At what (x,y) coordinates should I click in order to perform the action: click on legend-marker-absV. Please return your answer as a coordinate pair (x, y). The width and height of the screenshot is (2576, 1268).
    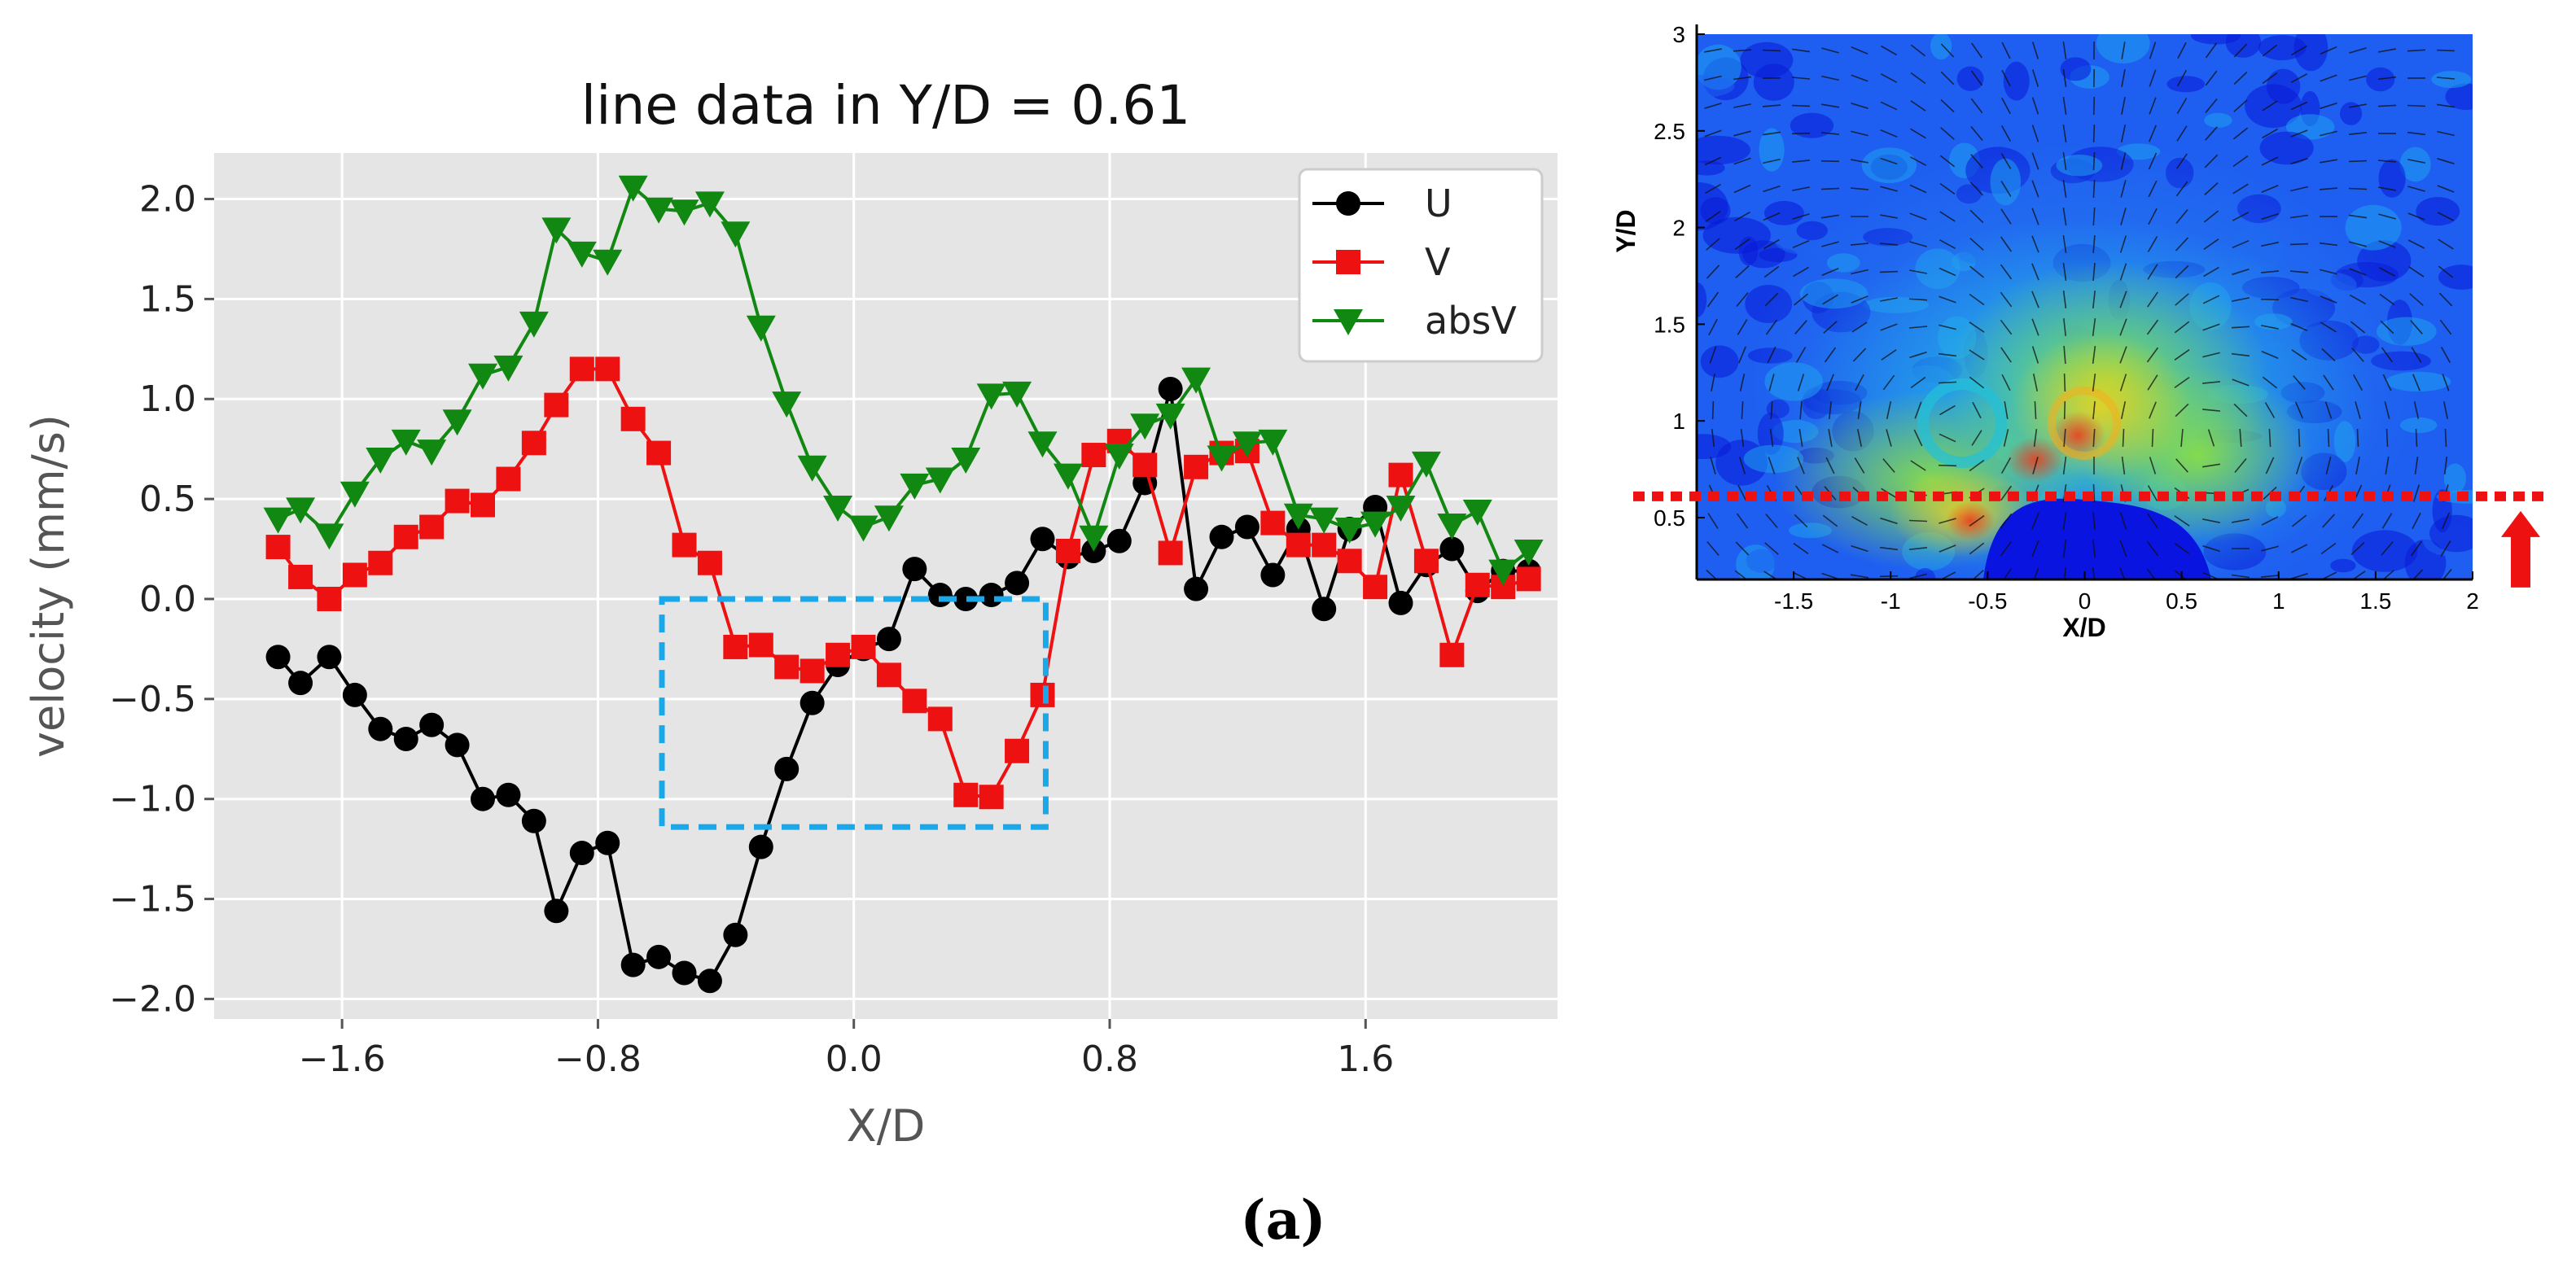
    Looking at the image, I should click on (1348, 322).